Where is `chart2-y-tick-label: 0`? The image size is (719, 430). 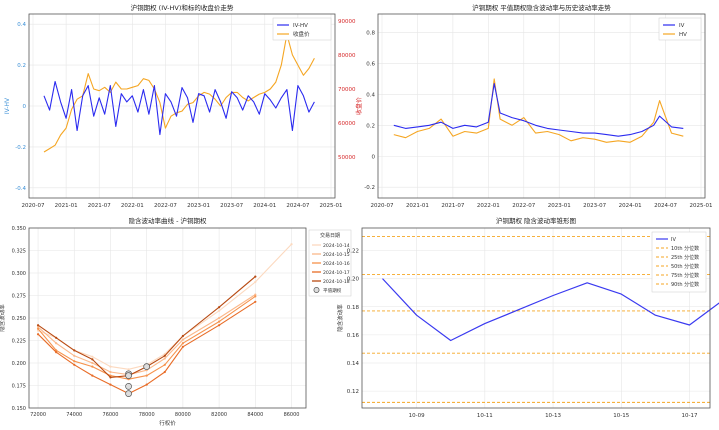
chart2-y-tick-label: 0 is located at coordinates (374, 157).